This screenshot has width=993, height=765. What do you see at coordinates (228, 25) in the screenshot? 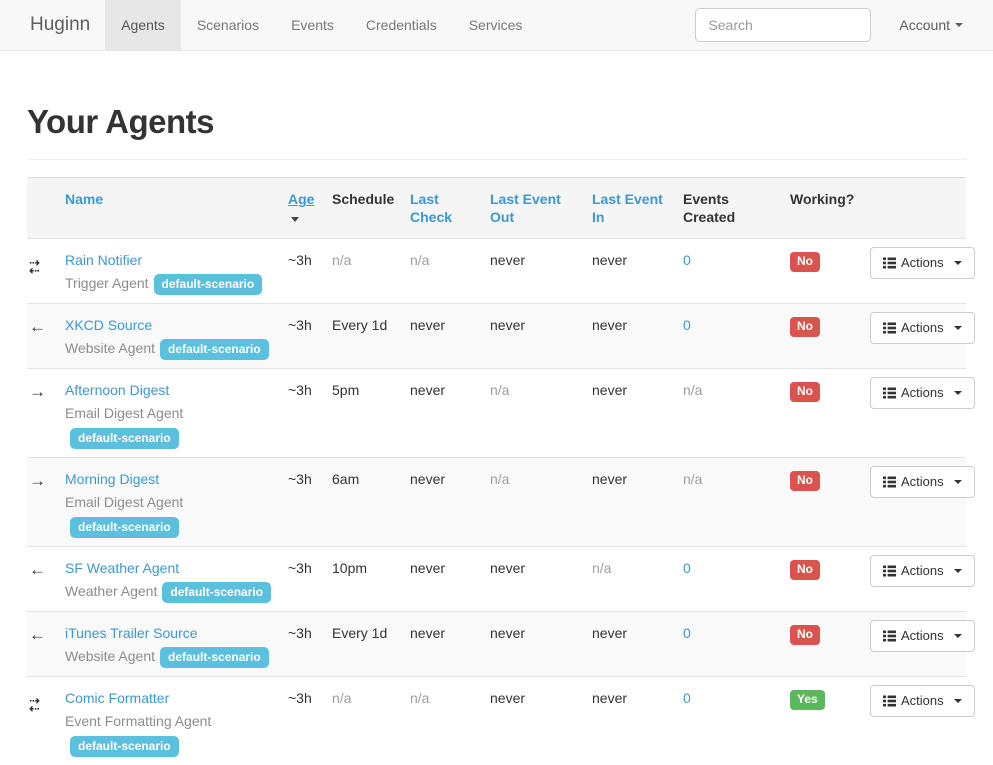
I see `nav-item-scenarios: Scenarios` at bounding box center [228, 25].